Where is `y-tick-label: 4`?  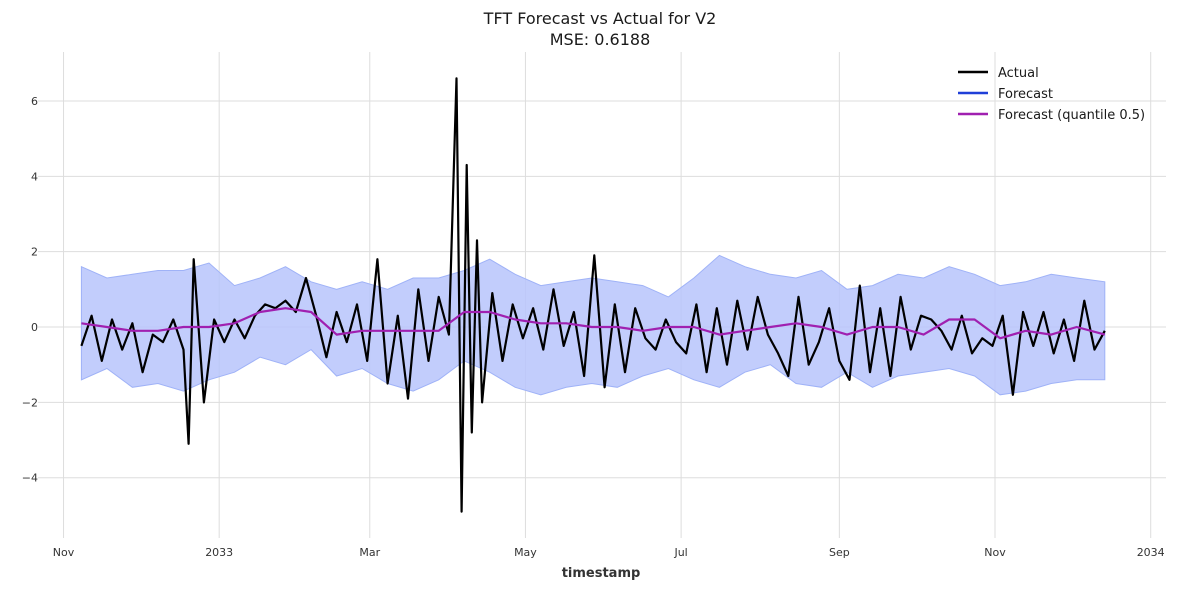
y-tick-label: 4 is located at coordinates (34, 176).